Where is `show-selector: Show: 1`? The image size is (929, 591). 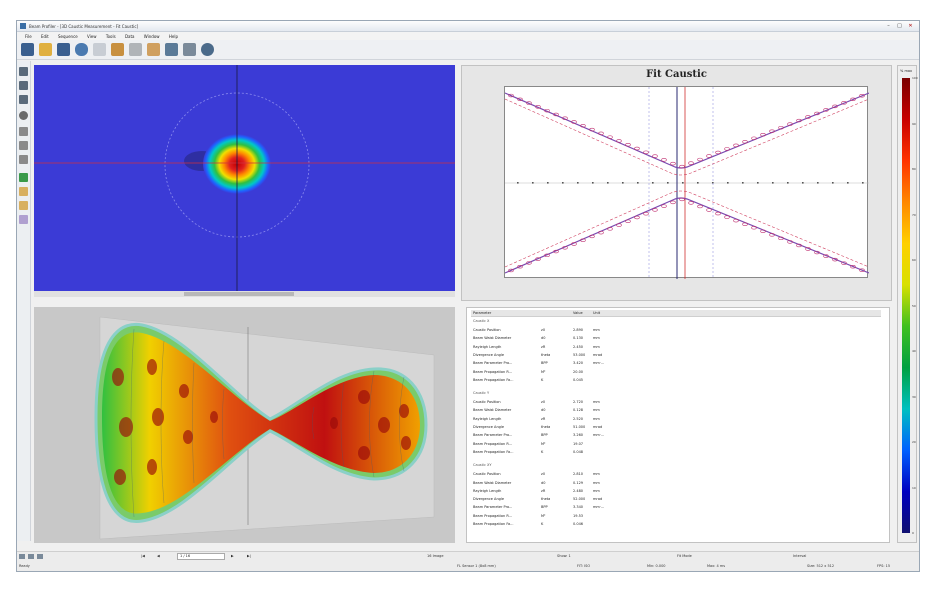
show-selector: Show: 1 is located at coordinates (564, 556).